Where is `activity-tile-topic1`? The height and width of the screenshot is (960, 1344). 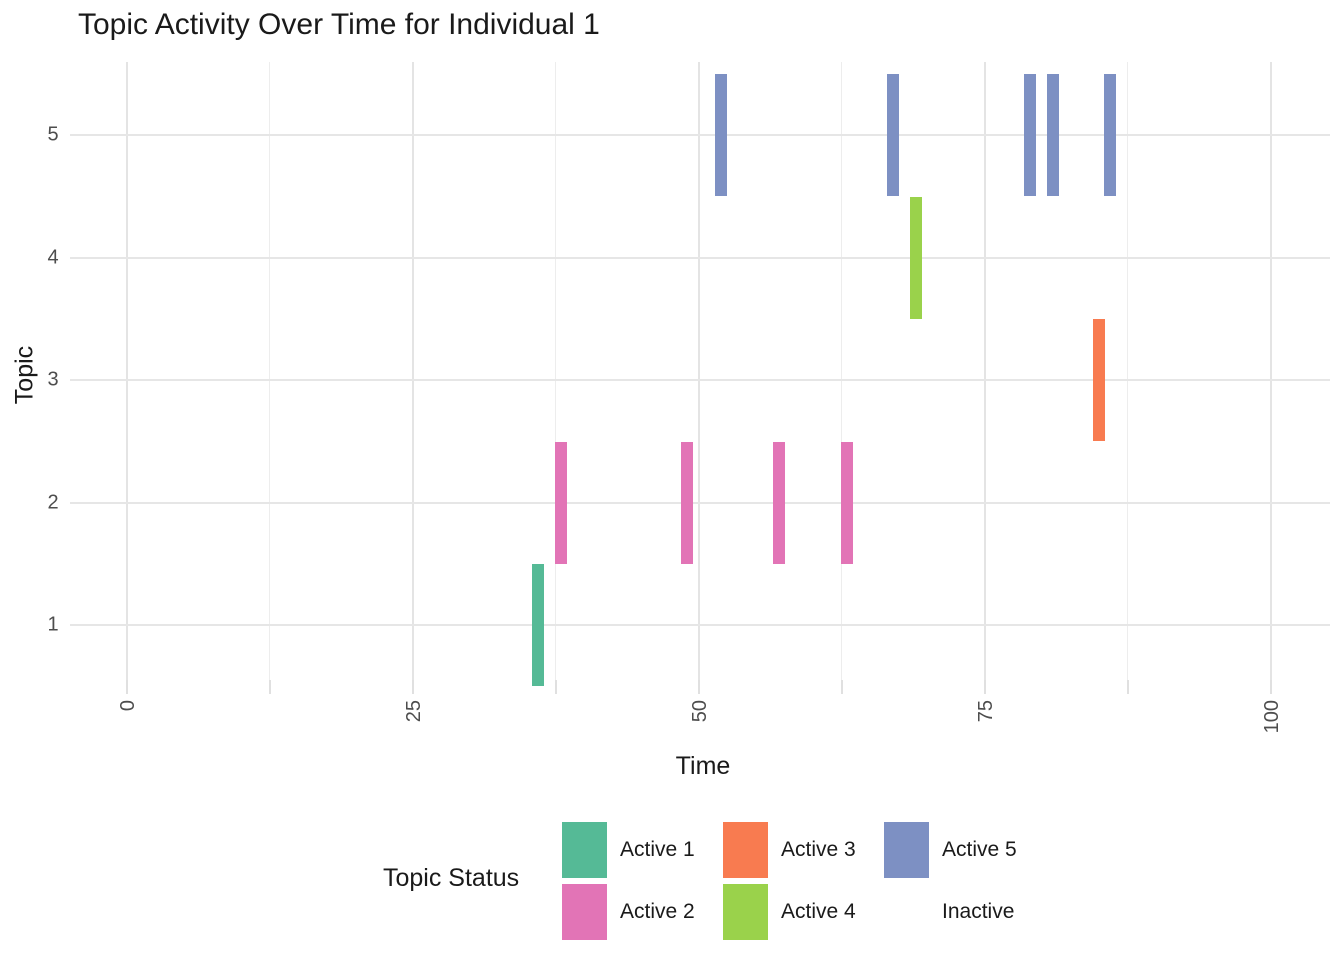 activity-tile-topic1 is located at coordinates (538, 625).